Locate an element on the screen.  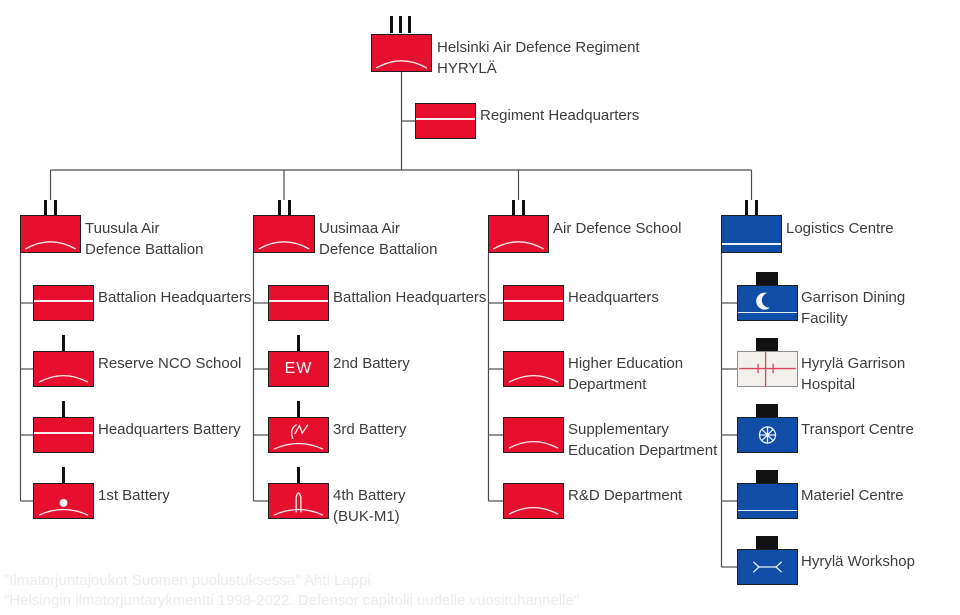
unit-label-logistics: Logistics Centre is located at coordinates (840, 228).